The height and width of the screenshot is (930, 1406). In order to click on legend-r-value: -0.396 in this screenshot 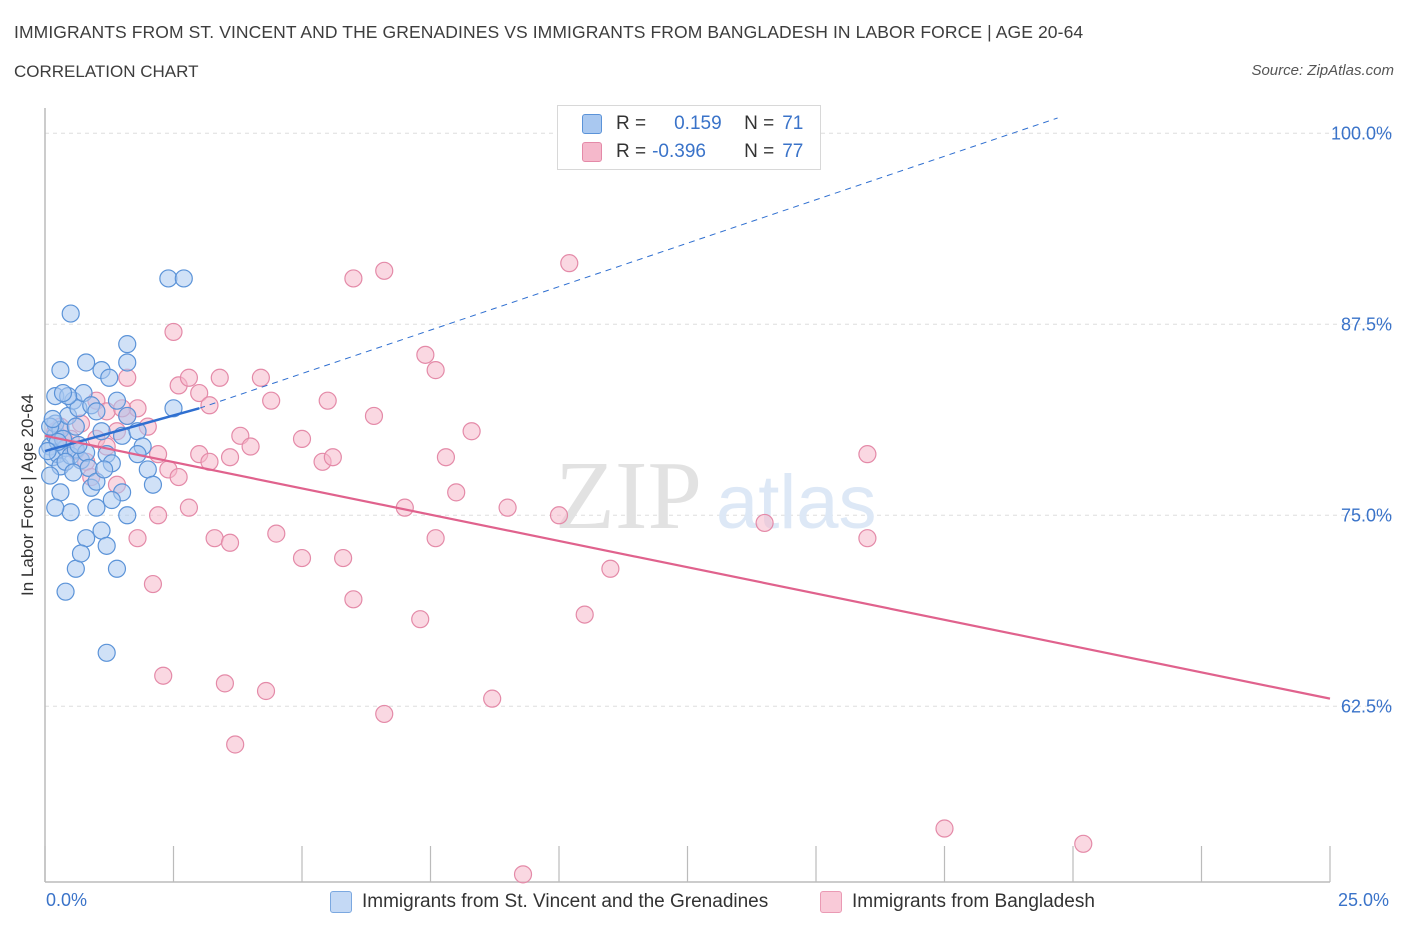, I will do `click(679, 151)`.